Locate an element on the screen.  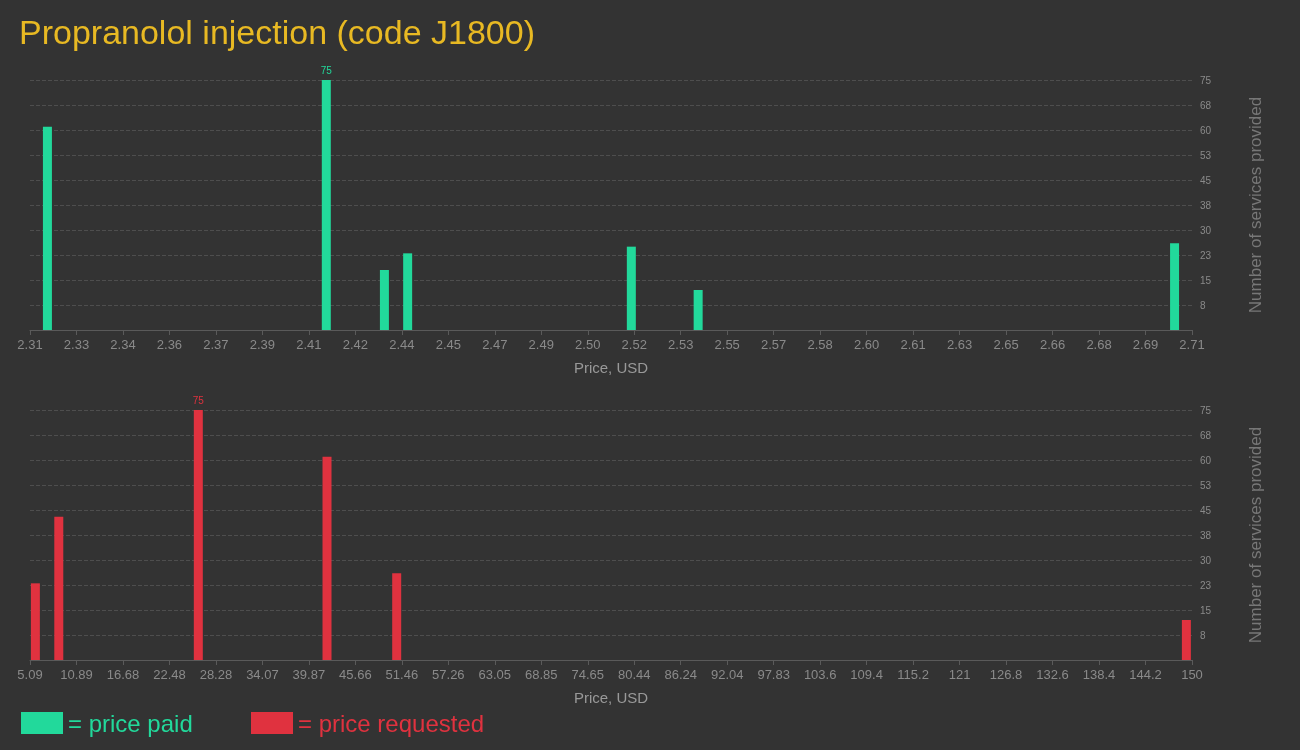
x-tick-label: 2.45 is located at coordinates (448, 344).